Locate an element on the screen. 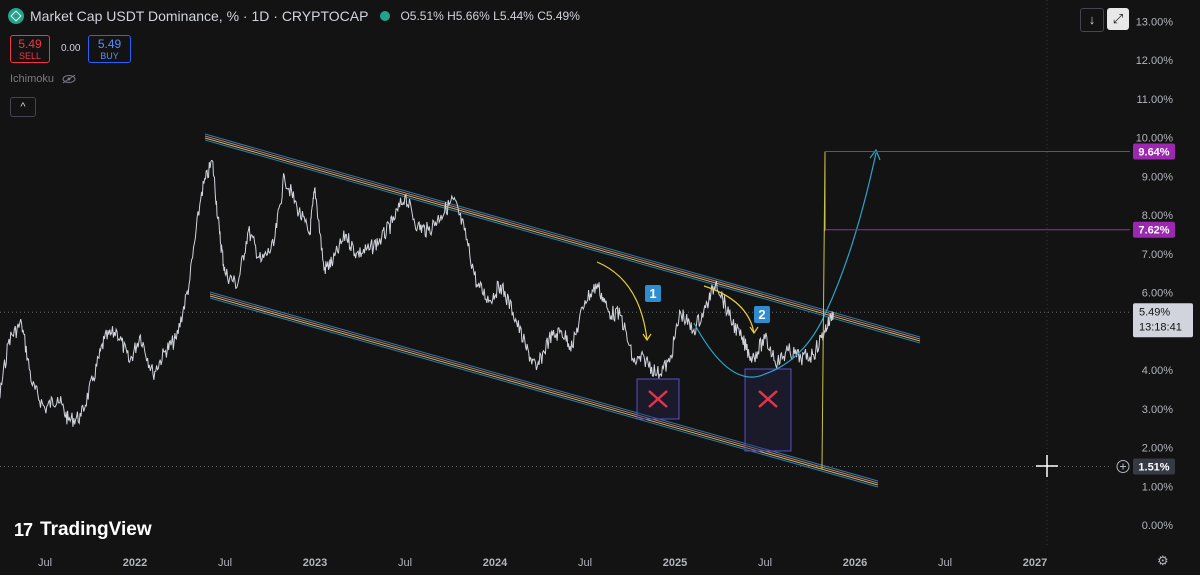 Image resolution: width=1200 pixels, height=575 pixels. status-dot-icon is located at coordinates (385, 16).